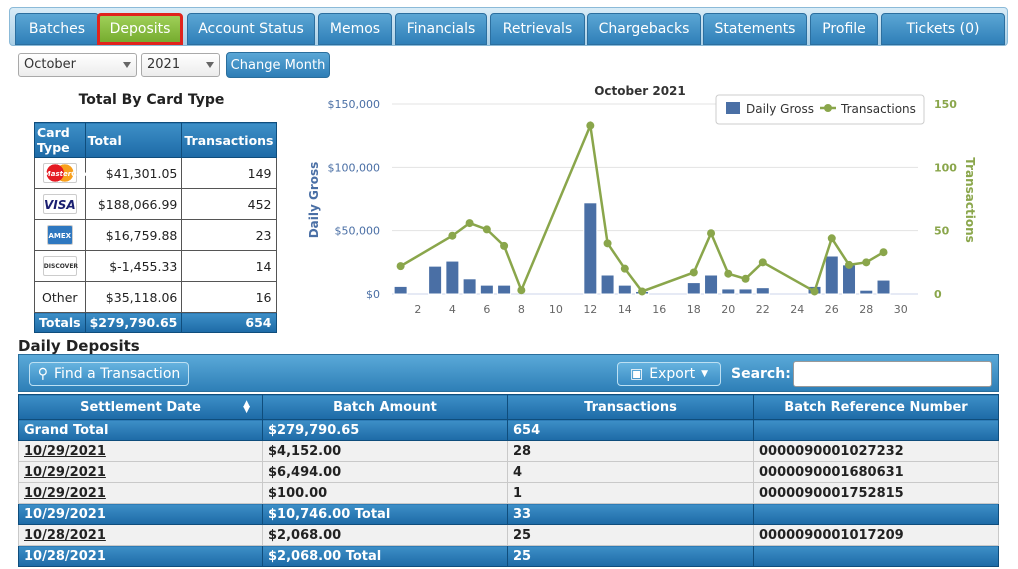  Describe the element at coordinates (761, 374) in the screenshot. I see `search-label: Search:` at that location.